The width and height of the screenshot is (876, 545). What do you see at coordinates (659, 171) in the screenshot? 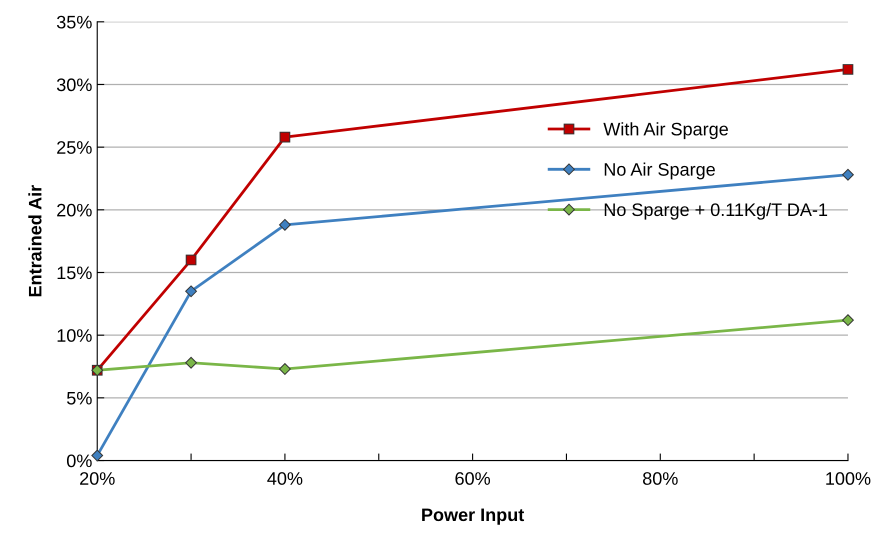
I see `legend-label: No Air Sparge` at bounding box center [659, 171].